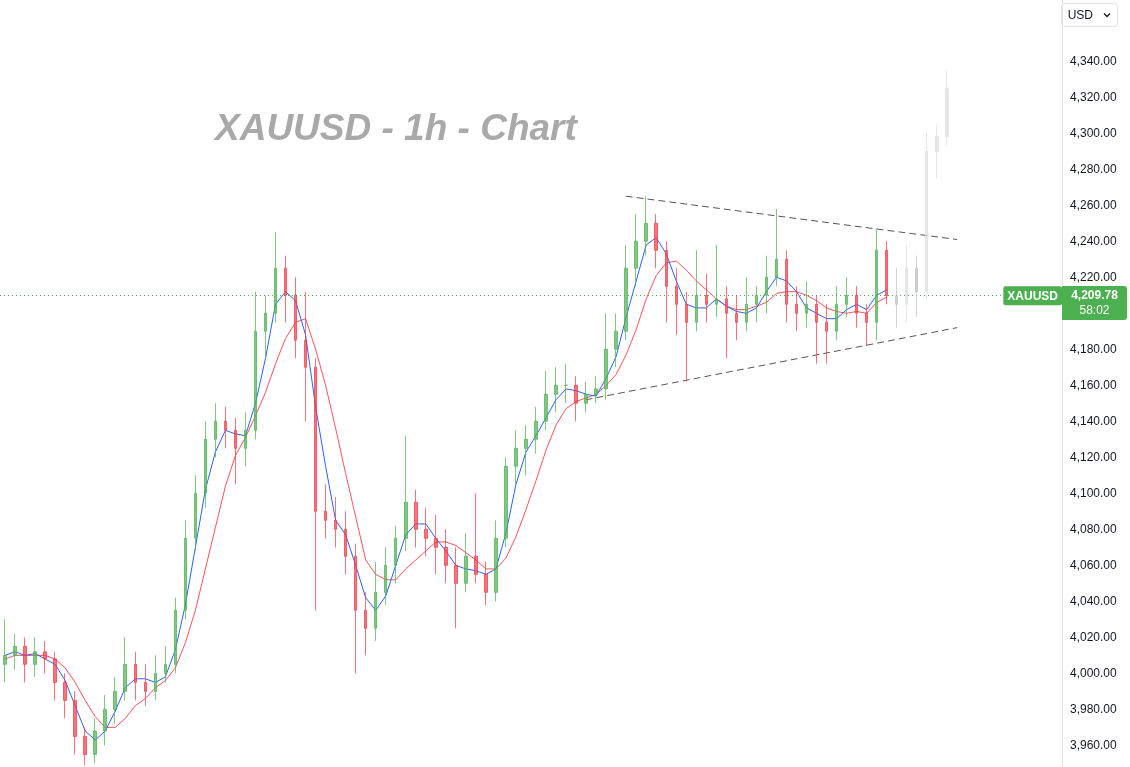  What do you see at coordinates (1094, 709) in the screenshot?
I see `y-tick-label: 3,980.00` at bounding box center [1094, 709].